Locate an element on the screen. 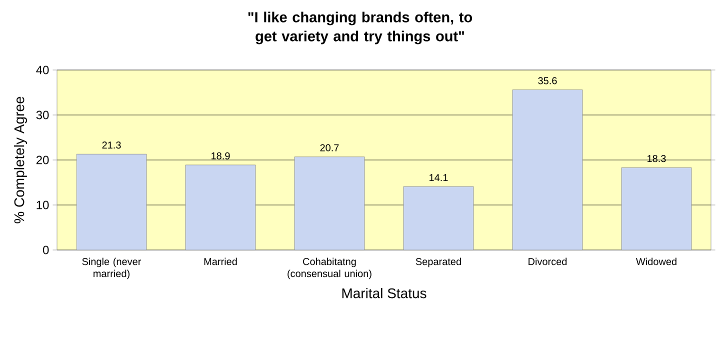 Image resolution: width=721 pixels, height=342 pixels. y-tick-label: 30 is located at coordinates (42, 115).